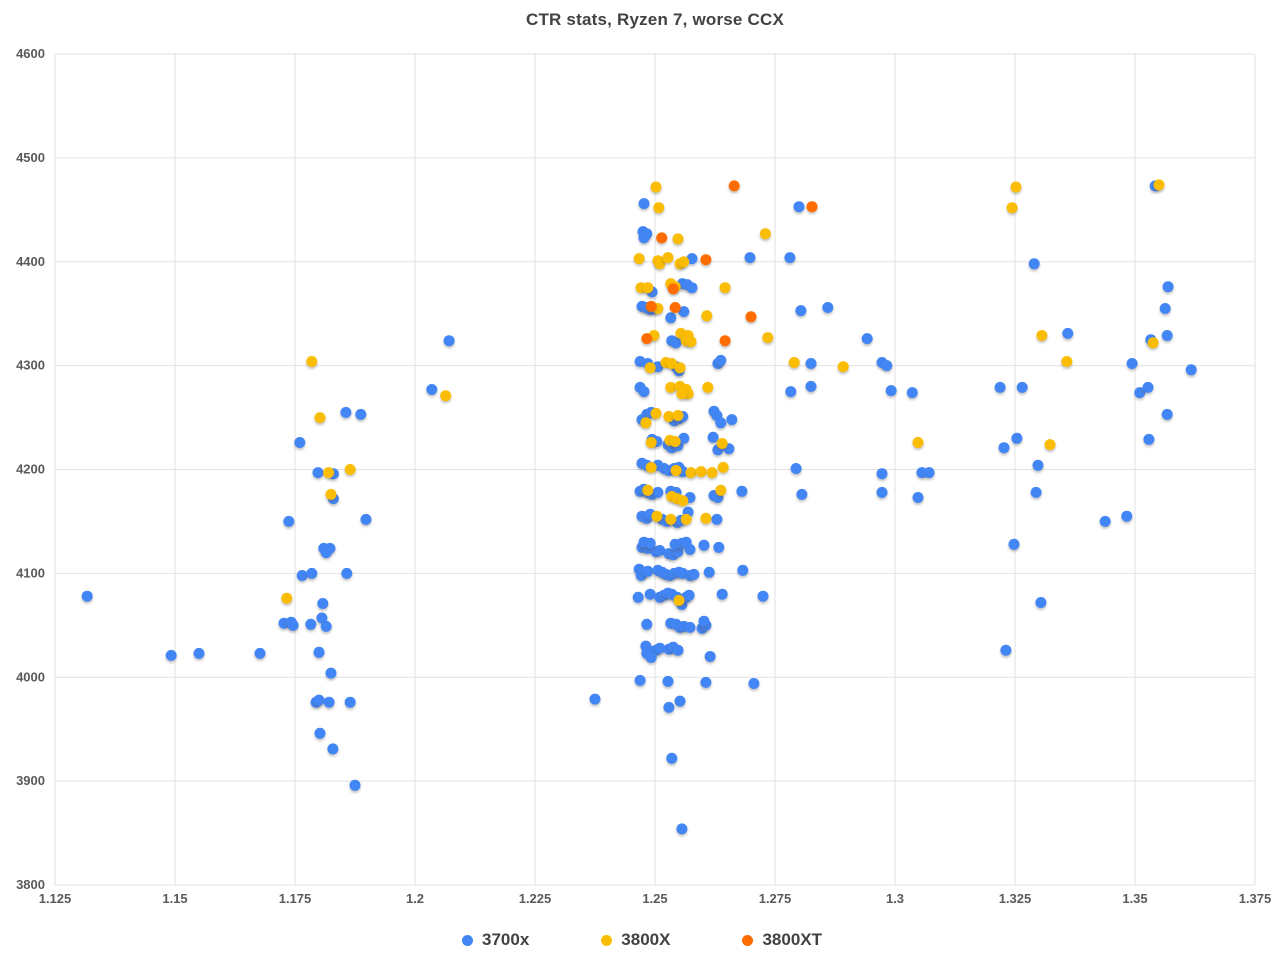 The width and height of the screenshot is (1284, 960). I want to click on y-tick-label: 4100, so click(30, 572).